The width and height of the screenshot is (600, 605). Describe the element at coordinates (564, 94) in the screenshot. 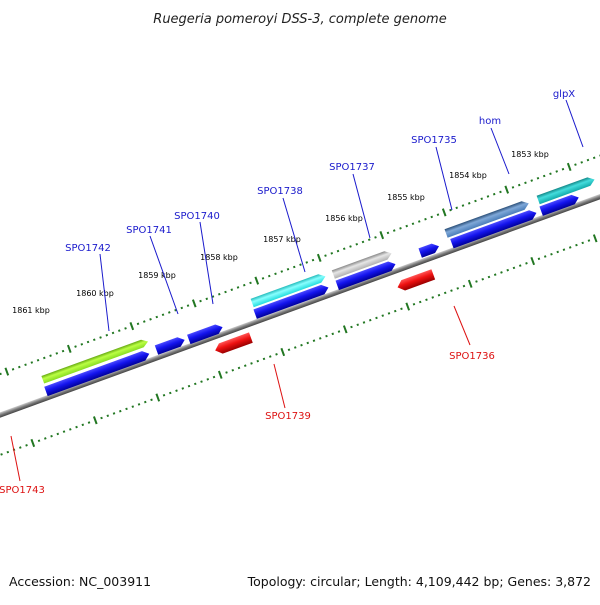

I see `gene-label-glpx: glpX` at that location.